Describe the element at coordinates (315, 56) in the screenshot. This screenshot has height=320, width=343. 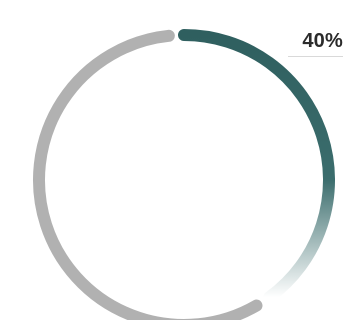
I see `progress-label-leader-line` at that location.